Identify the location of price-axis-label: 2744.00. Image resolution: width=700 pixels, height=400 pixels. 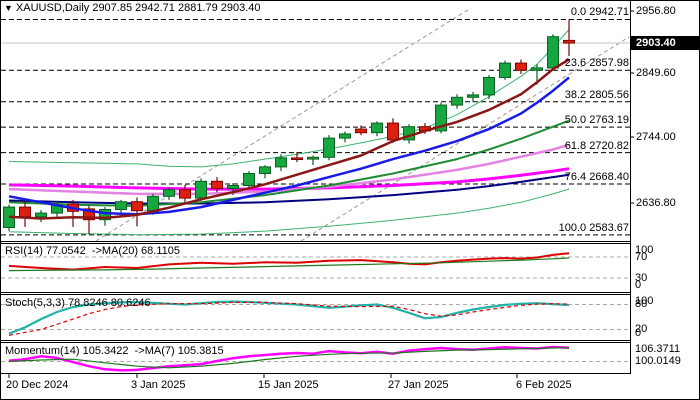
(656, 137).